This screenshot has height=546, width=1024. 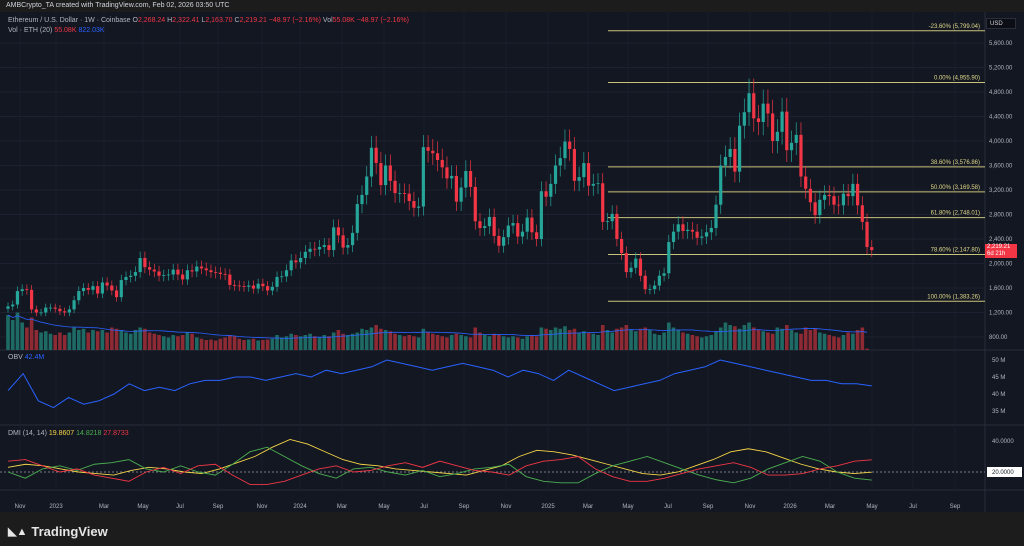 I want to click on price-tick-label: 4,000.00, so click(x=1001, y=142).